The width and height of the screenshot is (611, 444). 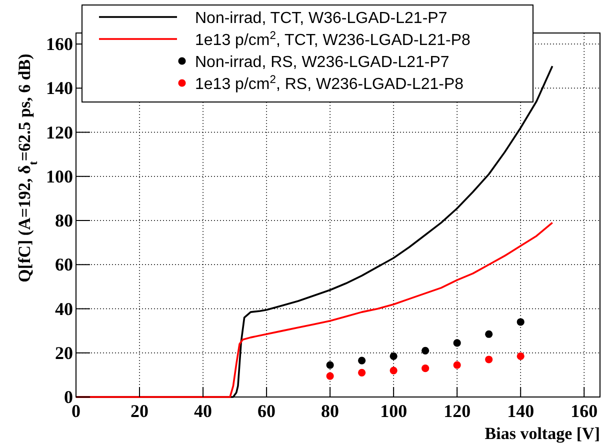 I want to click on y-tick-label: 0, so click(x=68, y=397).